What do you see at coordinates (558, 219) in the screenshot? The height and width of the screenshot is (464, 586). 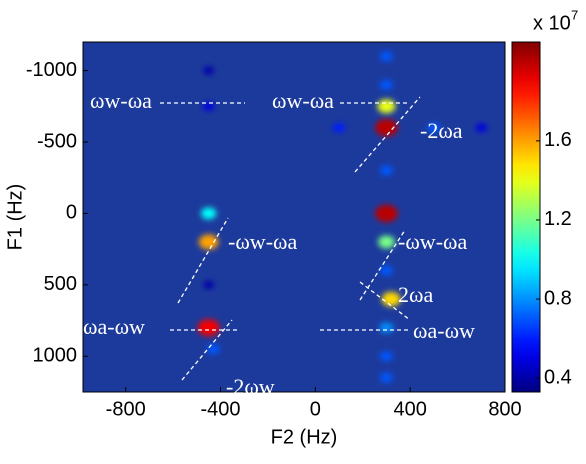 I see `colorbar-tick-label: 1.2` at bounding box center [558, 219].